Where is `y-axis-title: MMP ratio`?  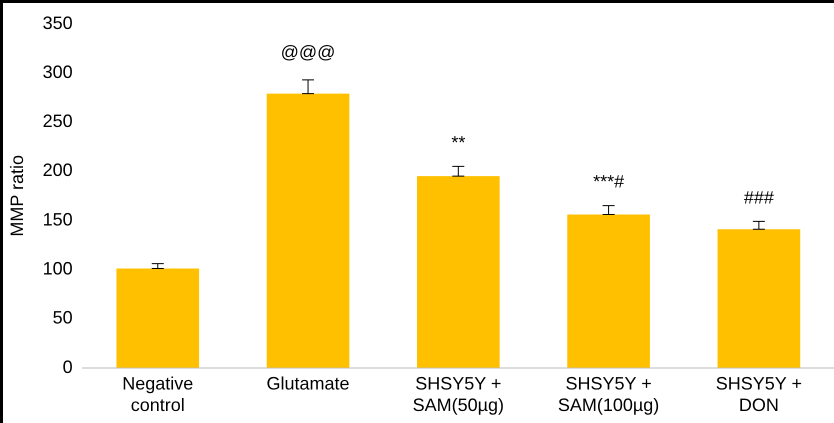 y-axis-title: MMP ratio is located at coordinates (16, 195).